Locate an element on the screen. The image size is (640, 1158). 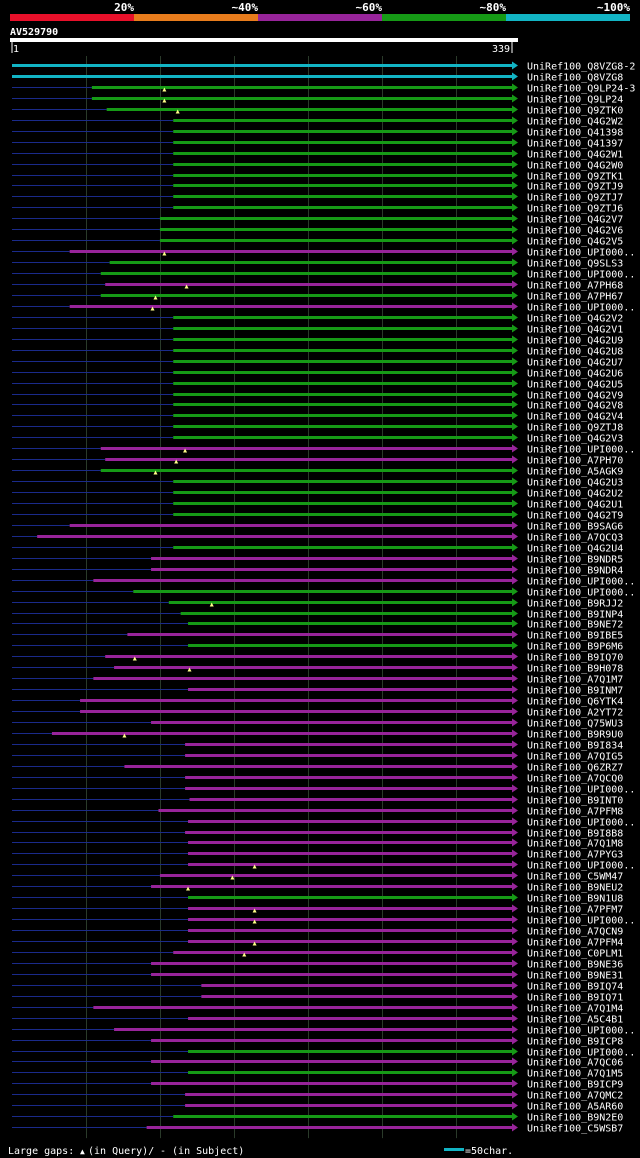
hit-row: UniRef100_Q9ZTK0 is located at coordinates (317, 111).